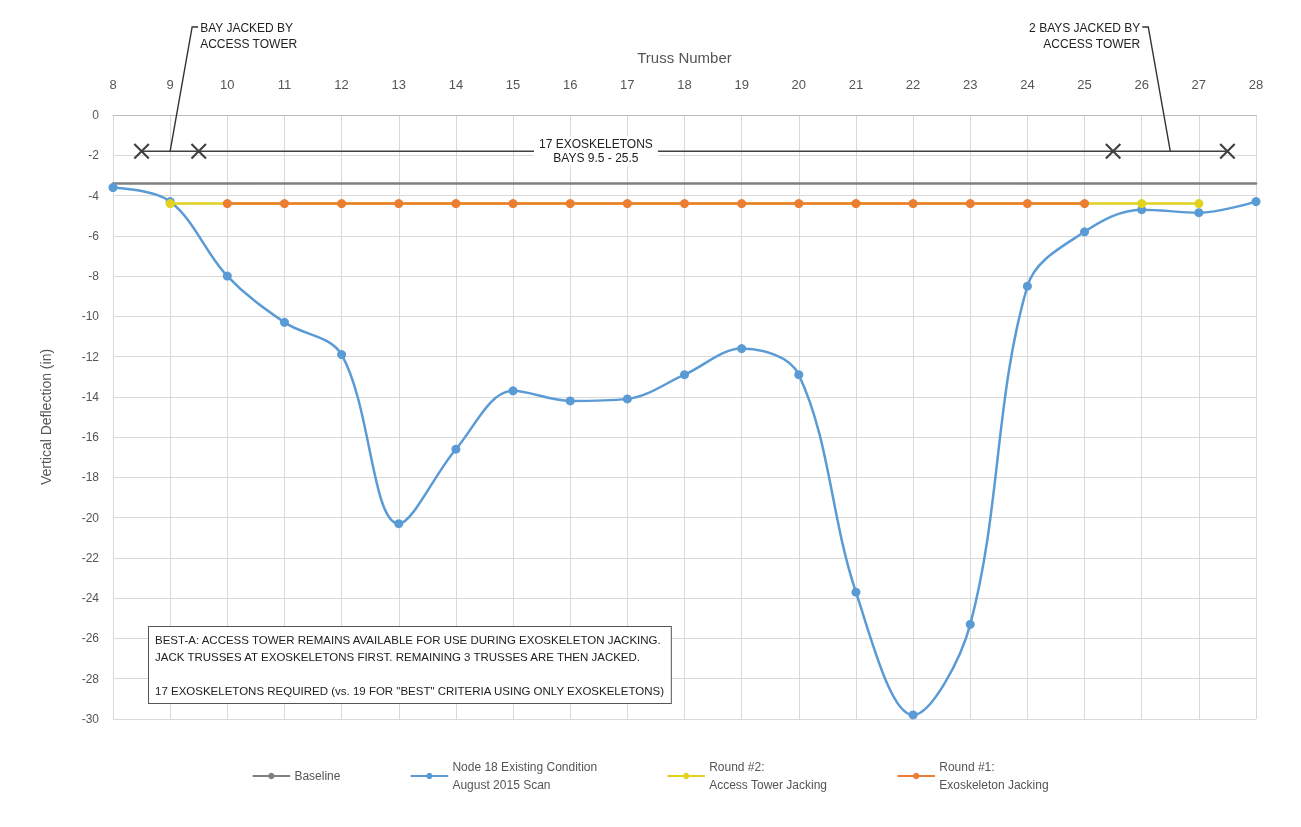 The width and height of the screenshot is (1301, 827). I want to click on x-tick-label: 17, so click(627, 84).